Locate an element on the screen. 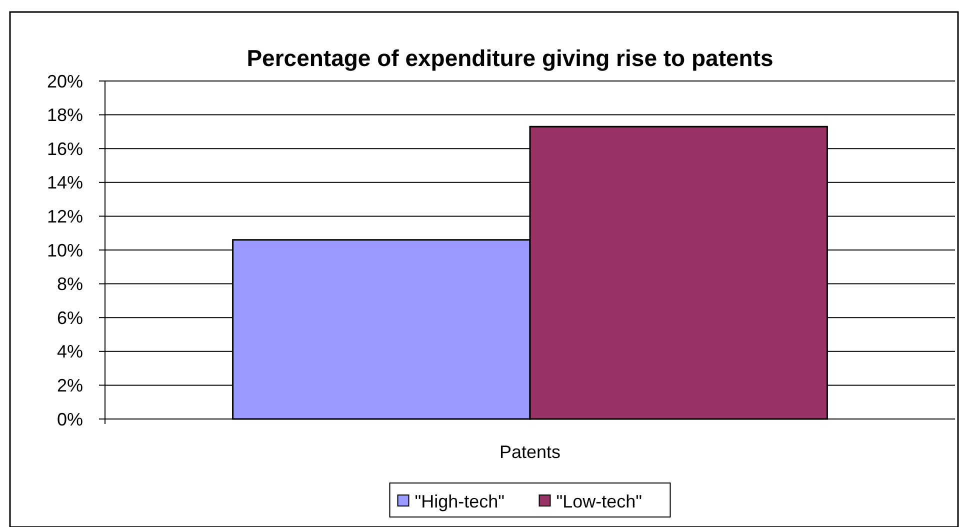 This screenshot has height=527, width=959. y-tick-label: 20% is located at coordinates (64, 81).